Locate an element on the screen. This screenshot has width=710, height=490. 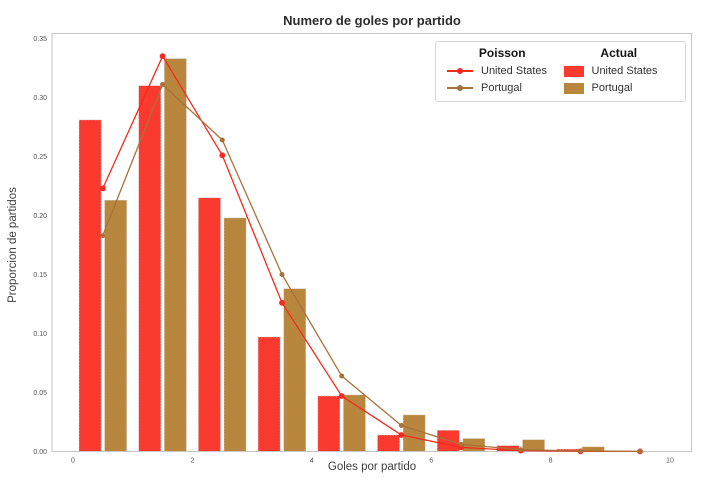
y-tick-label: 0.25 is located at coordinates (40, 157).